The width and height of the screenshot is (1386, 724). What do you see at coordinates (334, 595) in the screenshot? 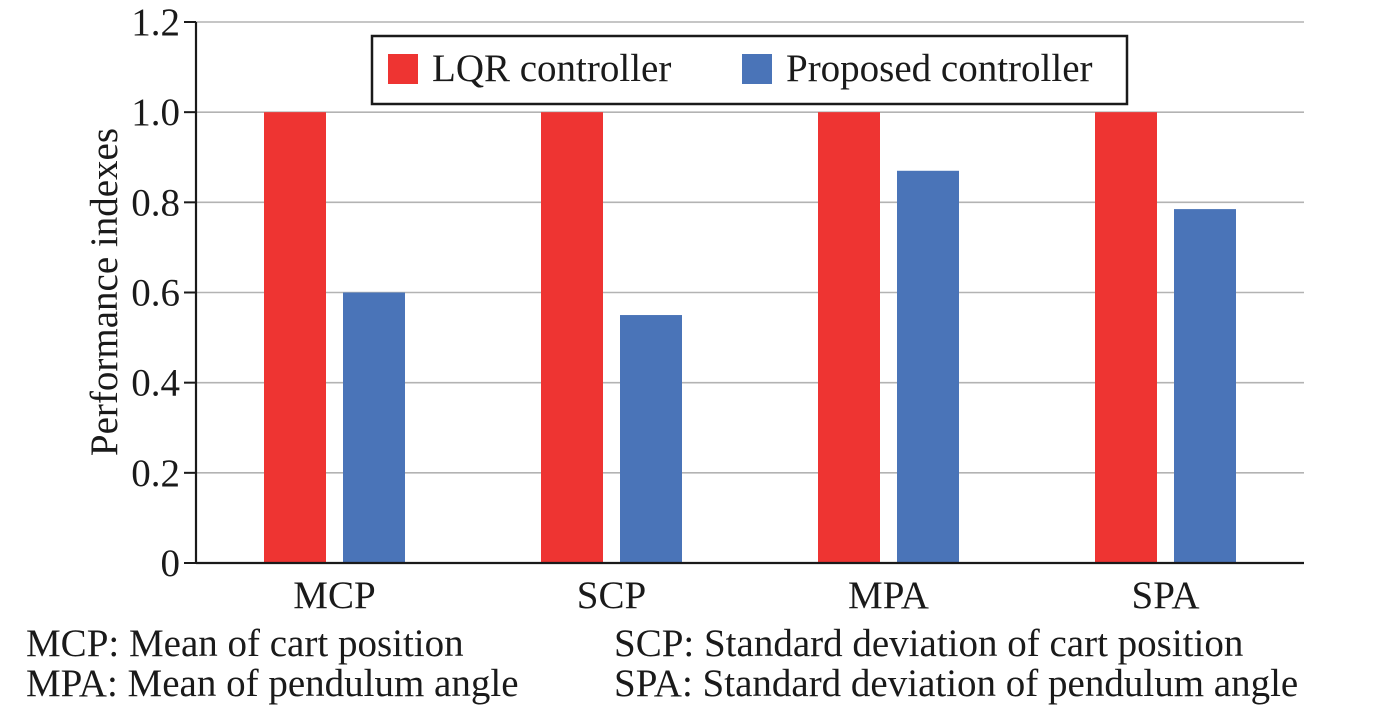
I see `x-tick-label: MCP` at bounding box center [334, 595].